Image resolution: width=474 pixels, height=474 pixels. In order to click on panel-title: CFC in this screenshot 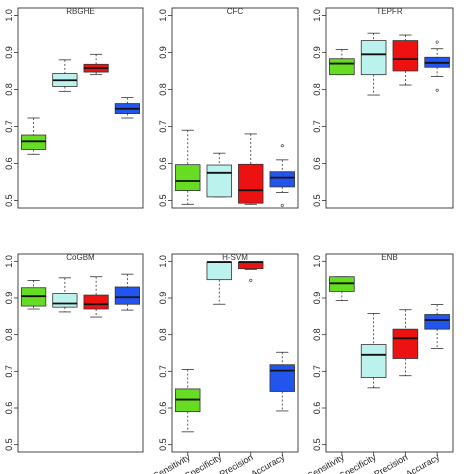, I will do `click(235, 11)`.